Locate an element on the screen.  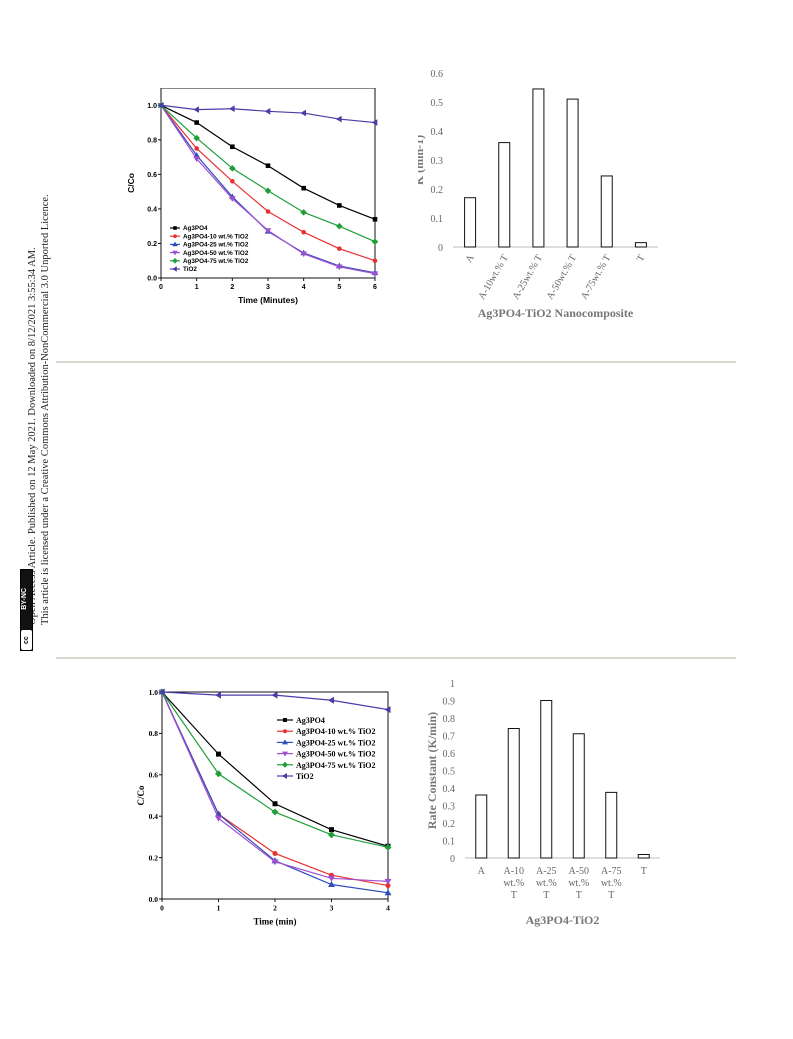
x-tick-label: A-25 is located at coordinates (546, 871).